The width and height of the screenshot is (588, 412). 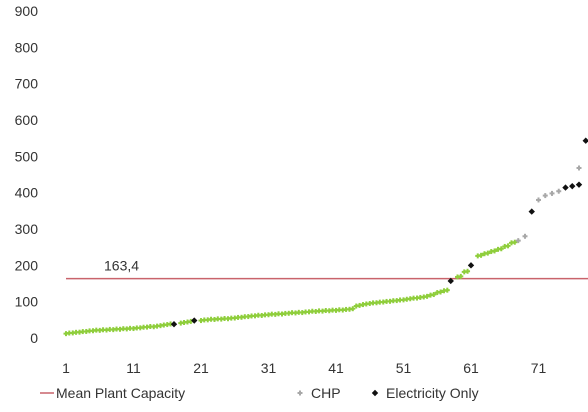 I want to click on y-tick-label: 0, so click(x=34, y=338).